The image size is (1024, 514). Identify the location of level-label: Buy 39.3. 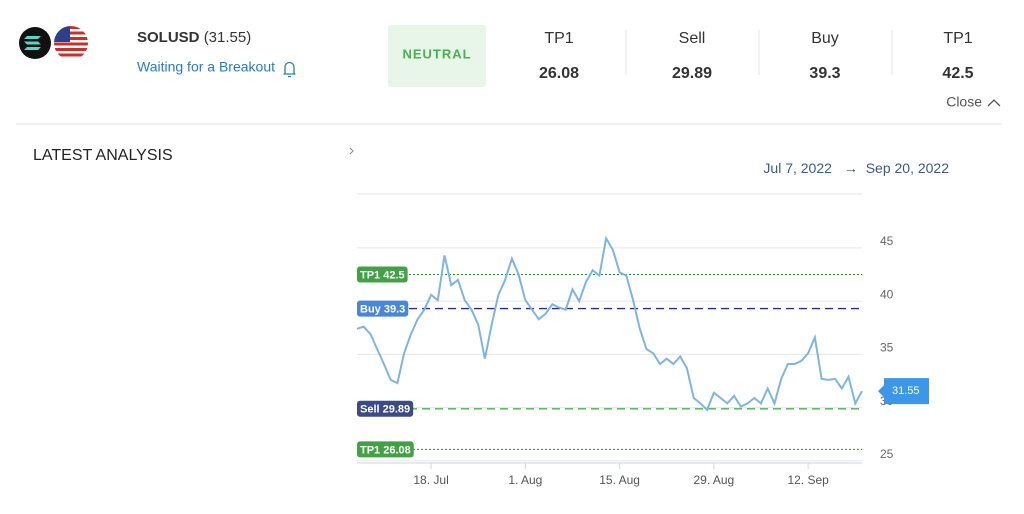
(382, 310).